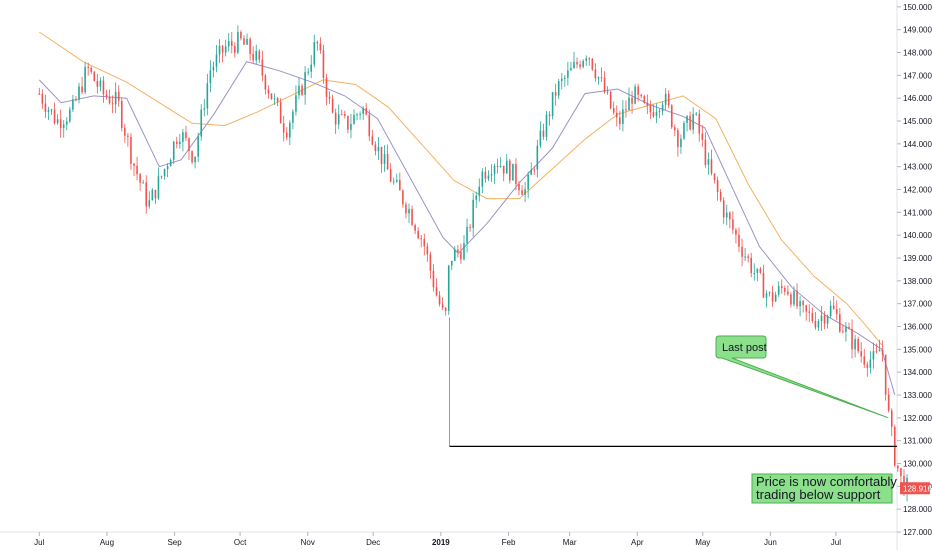  Describe the element at coordinates (174, 542) in the screenshot. I see `time-tick-label: Sep` at that location.